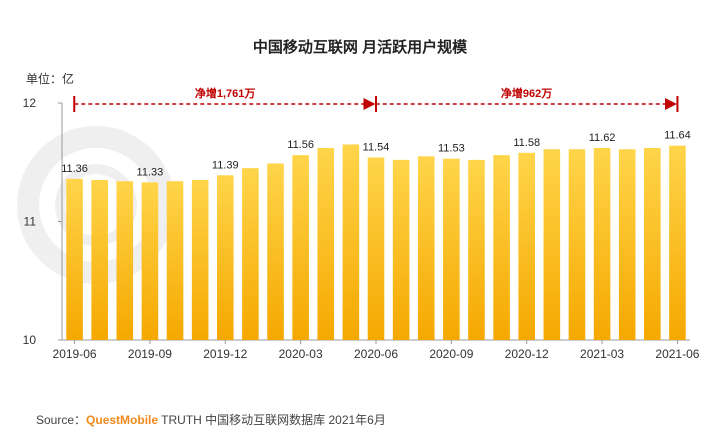 Image resolution: width=720 pixels, height=430 pixels. What do you see at coordinates (50, 79) in the screenshot?
I see `unit-label: 单位：亿` at bounding box center [50, 79].